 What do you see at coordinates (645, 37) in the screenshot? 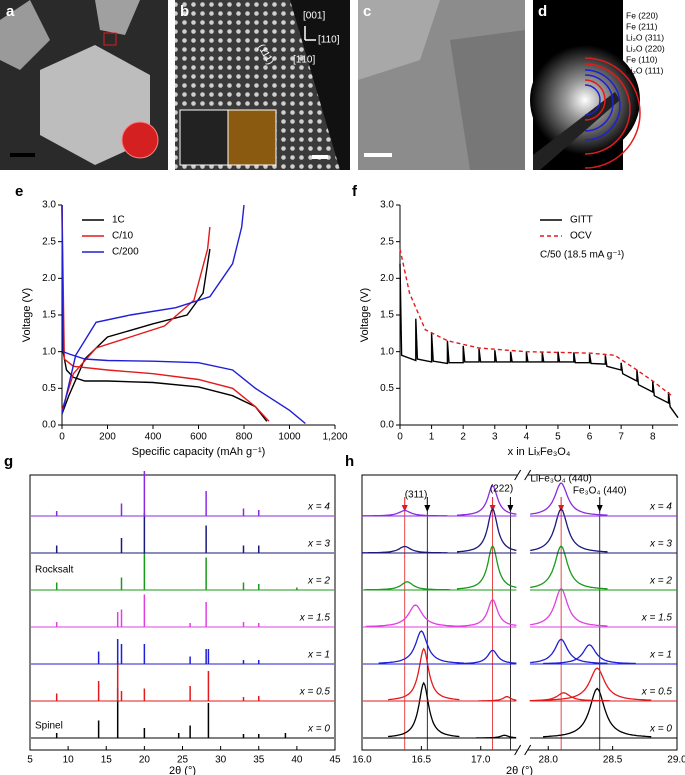
I see `annotation: Li₂O (311)` at bounding box center [645, 37].